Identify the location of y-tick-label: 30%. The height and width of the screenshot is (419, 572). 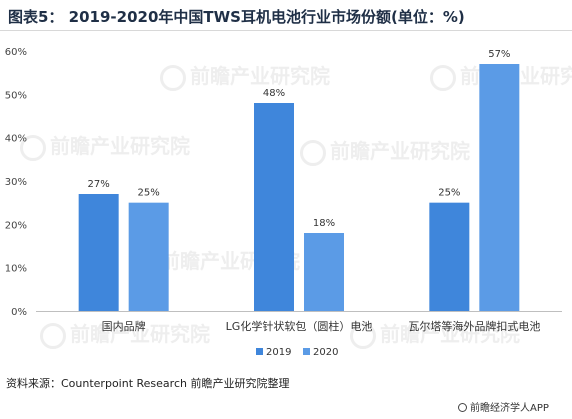
(16, 182).